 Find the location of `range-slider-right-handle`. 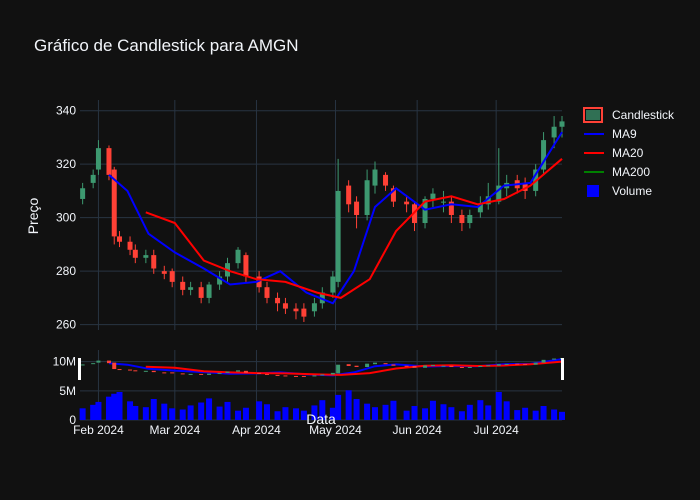

range-slider-right-handle is located at coordinates (562, 369).